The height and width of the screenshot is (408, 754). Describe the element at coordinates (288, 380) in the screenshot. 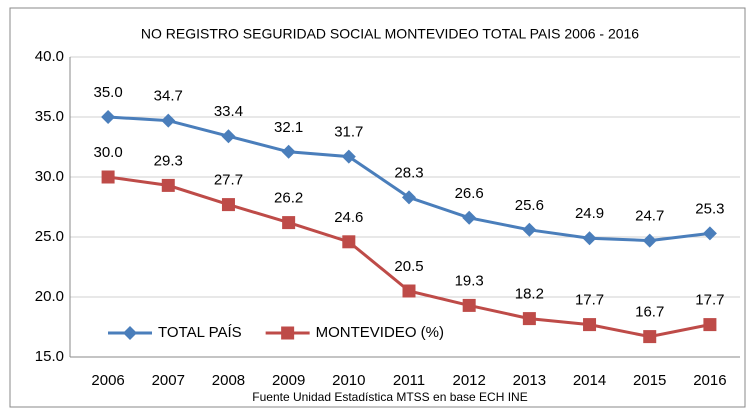

I see `x-tick-label: 2009` at that location.